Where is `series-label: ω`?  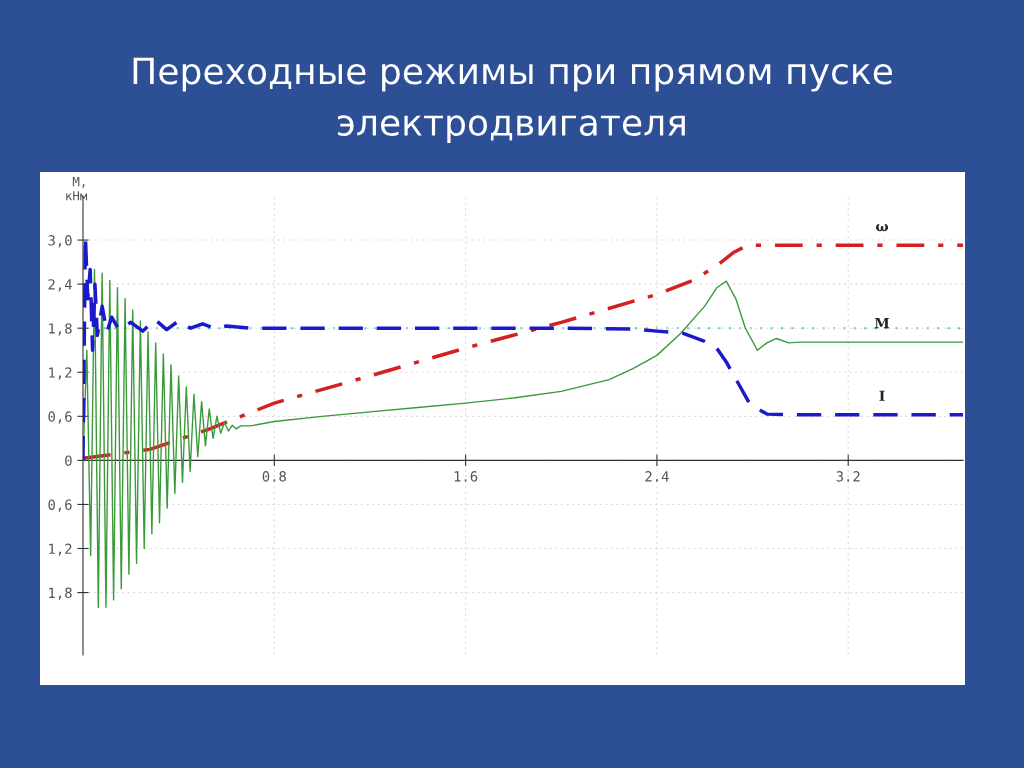
series-label: ω is located at coordinates (882, 228).